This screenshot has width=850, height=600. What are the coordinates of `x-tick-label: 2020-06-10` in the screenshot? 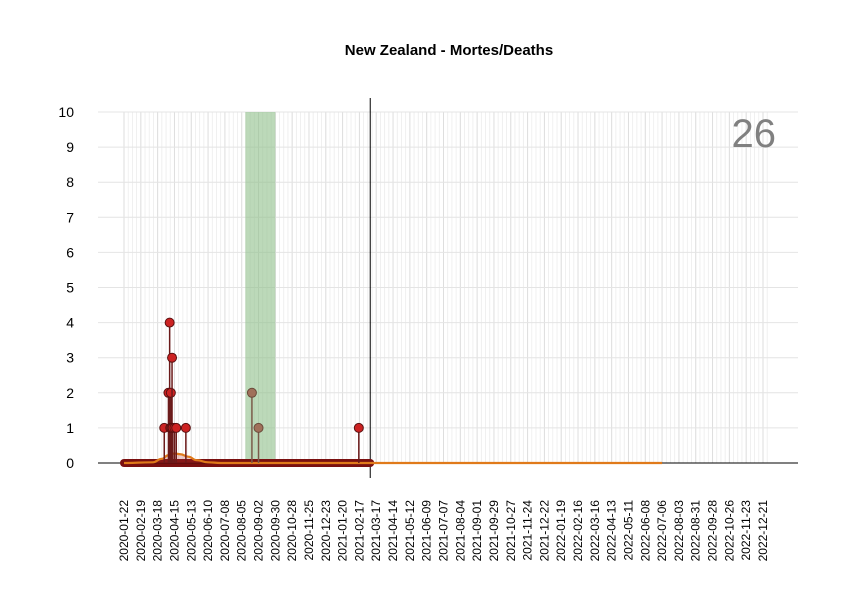 It's located at (208, 531).